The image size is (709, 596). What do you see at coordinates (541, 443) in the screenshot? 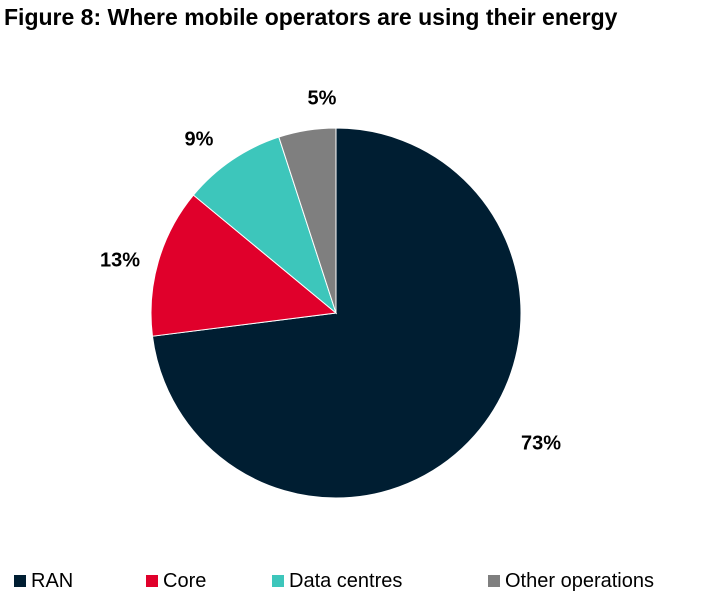
I see `data-label-ran: 73%` at bounding box center [541, 443].